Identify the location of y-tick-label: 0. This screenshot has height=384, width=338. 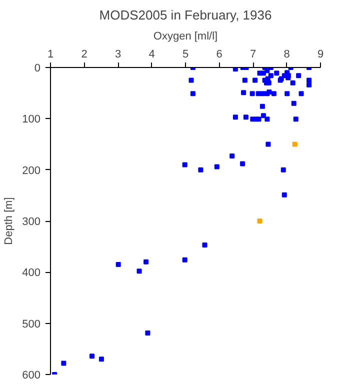
(37, 68).